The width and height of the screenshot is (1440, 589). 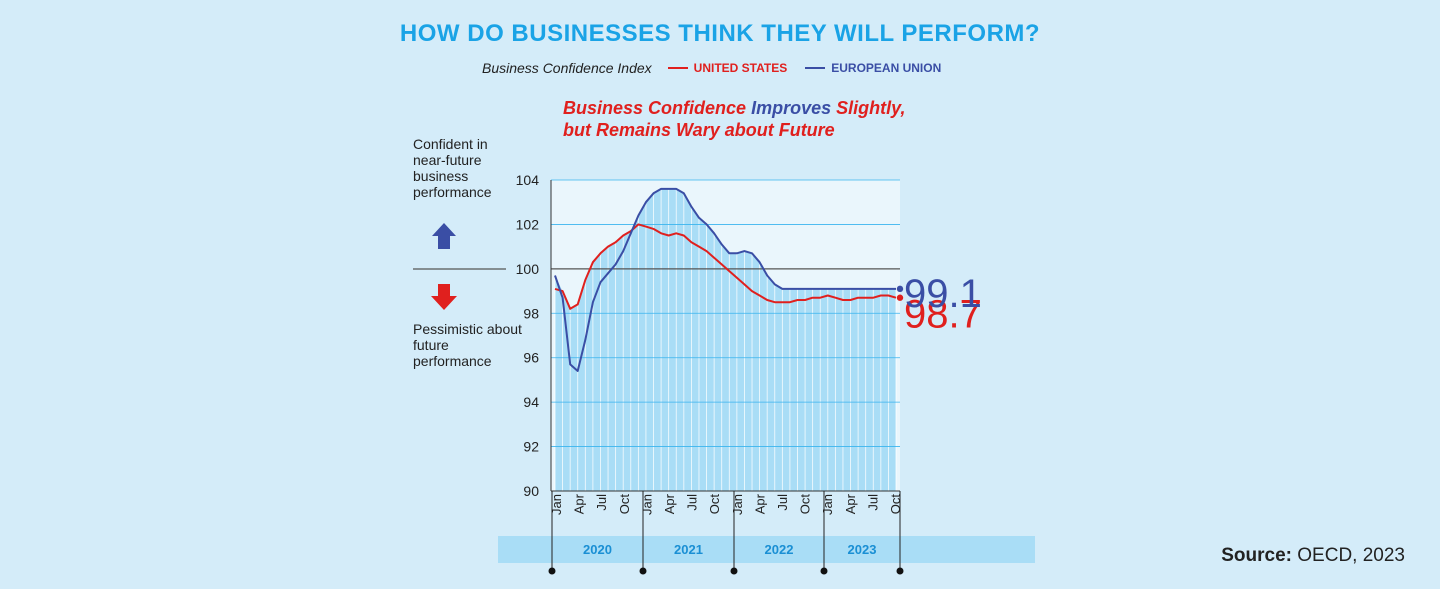 I want to click on legend-item-us: UNITED STATES, so click(x=727, y=68).